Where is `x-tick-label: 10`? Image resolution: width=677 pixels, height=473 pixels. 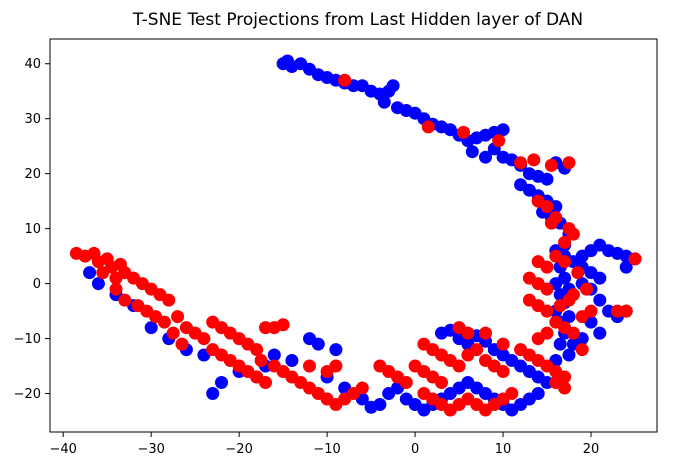
x-tick-label: 10 is located at coordinates (503, 449).